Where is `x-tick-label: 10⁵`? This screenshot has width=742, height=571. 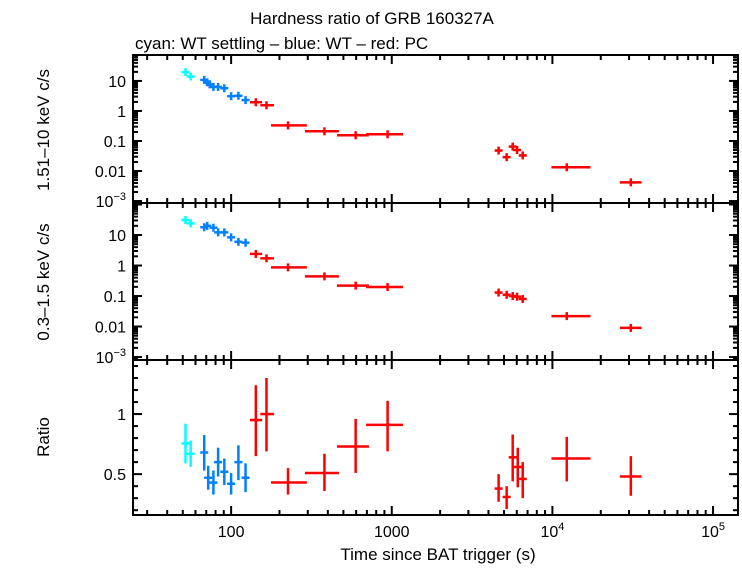 x-tick-label: 10⁵ is located at coordinates (713, 531).